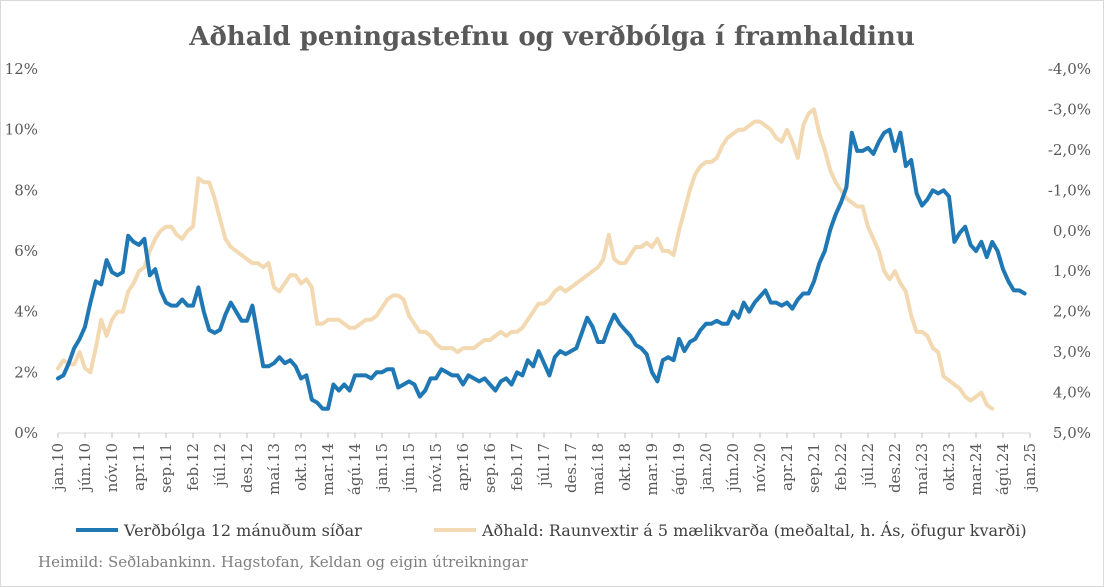 This screenshot has width=1104, height=587. What do you see at coordinates (1069, 190) in the screenshot?
I see `y-right-tick-label: -1,0%` at bounding box center [1069, 190].